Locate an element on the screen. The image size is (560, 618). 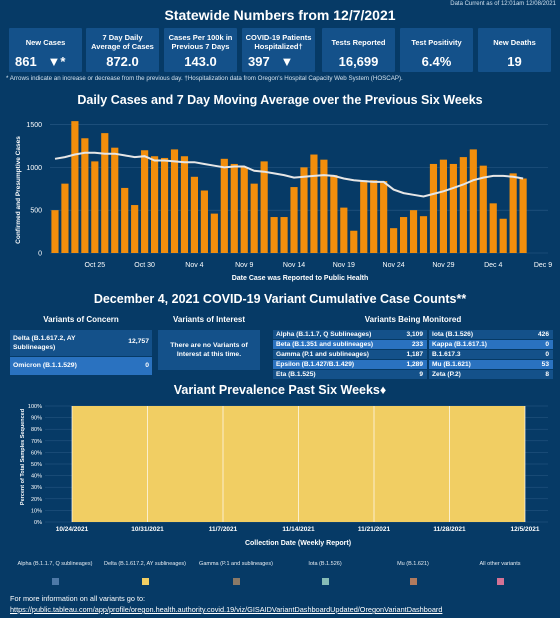
x-tick-label: Dec 9 is located at coordinates (543, 265).